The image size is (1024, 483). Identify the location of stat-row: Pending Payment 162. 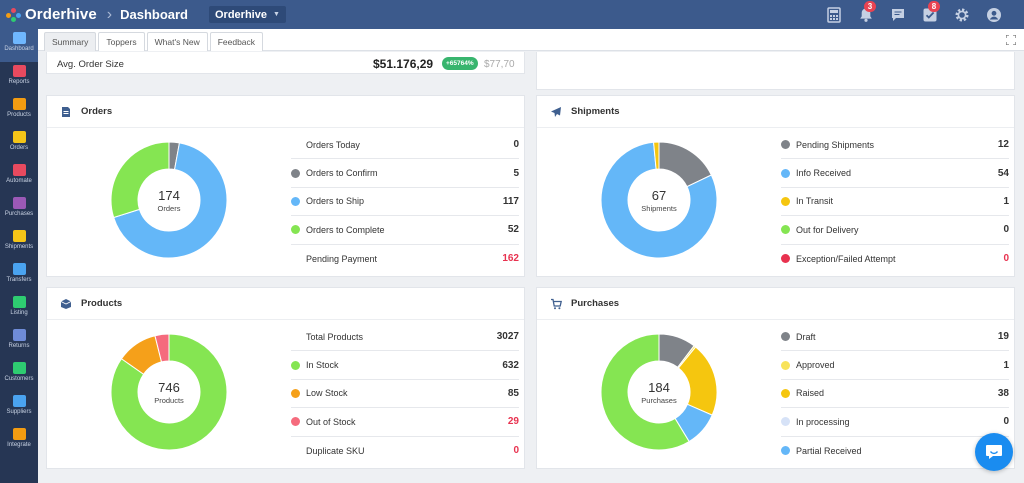
(405, 259).